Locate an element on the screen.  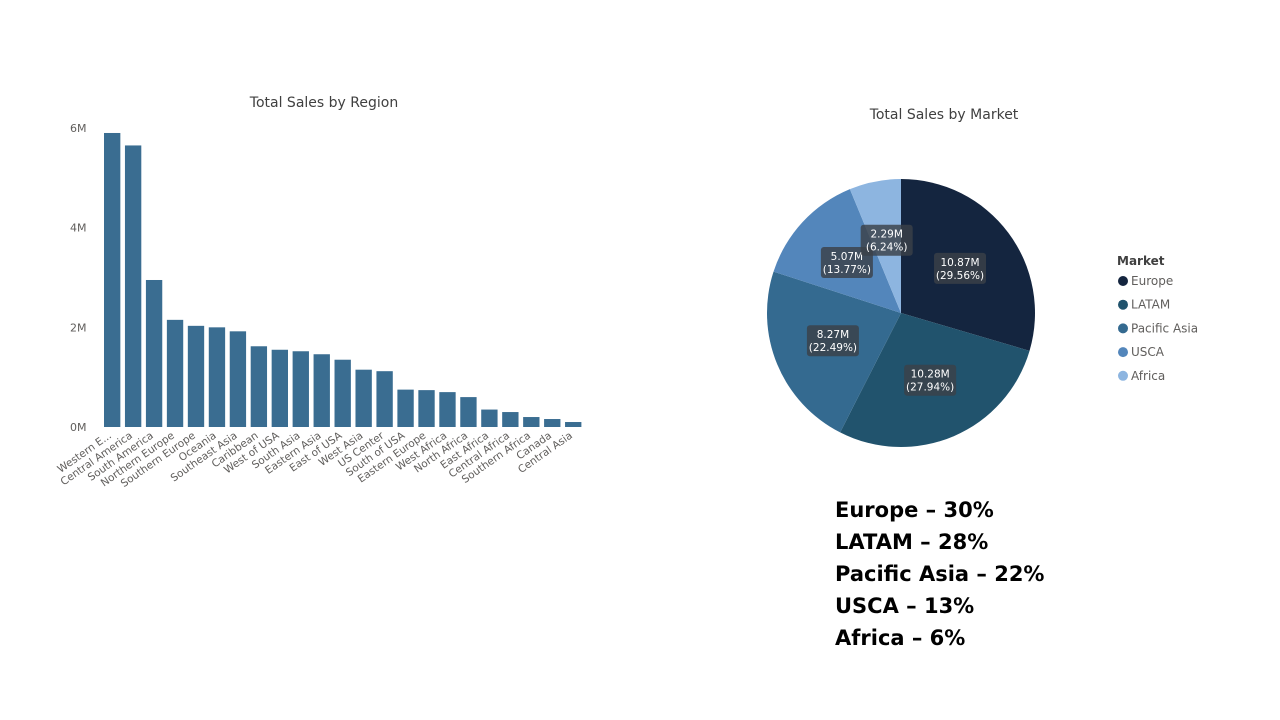
legend-label: Africa is located at coordinates (1148, 376).